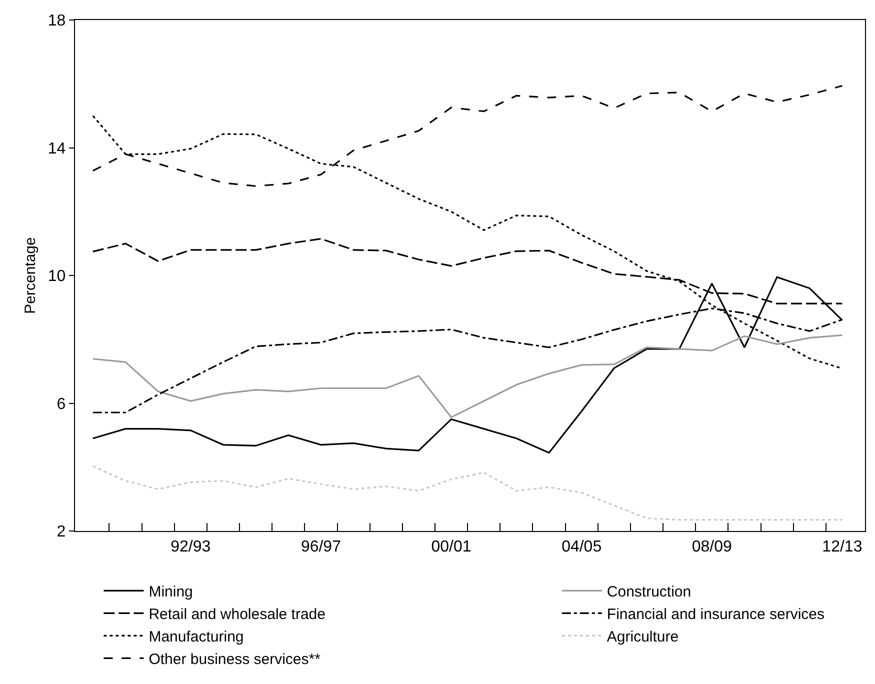 This screenshot has height=684, width=875. What do you see at coordinates (190, 547) in the screenshot?
I see `x-tick-label: 92/93` at bounding box center [190, 547].